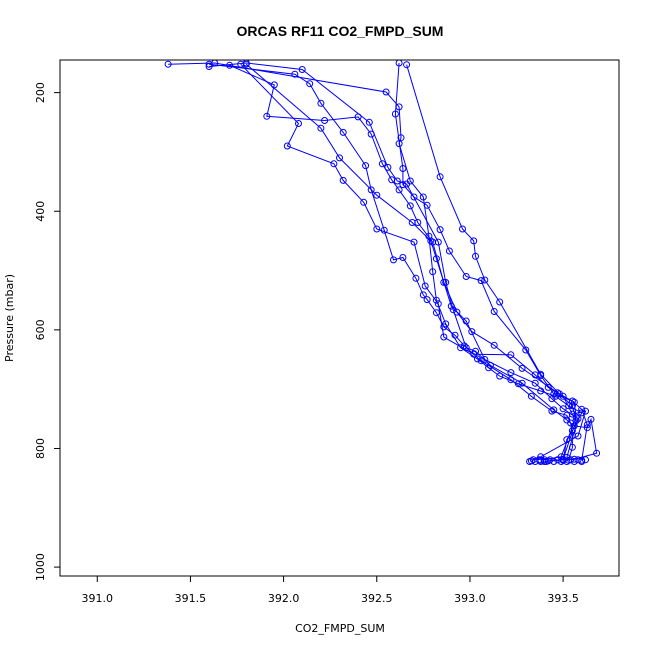 This screenshot has width=650, height=650. I want to click on y-tick-label: 800, so click(40, 448).